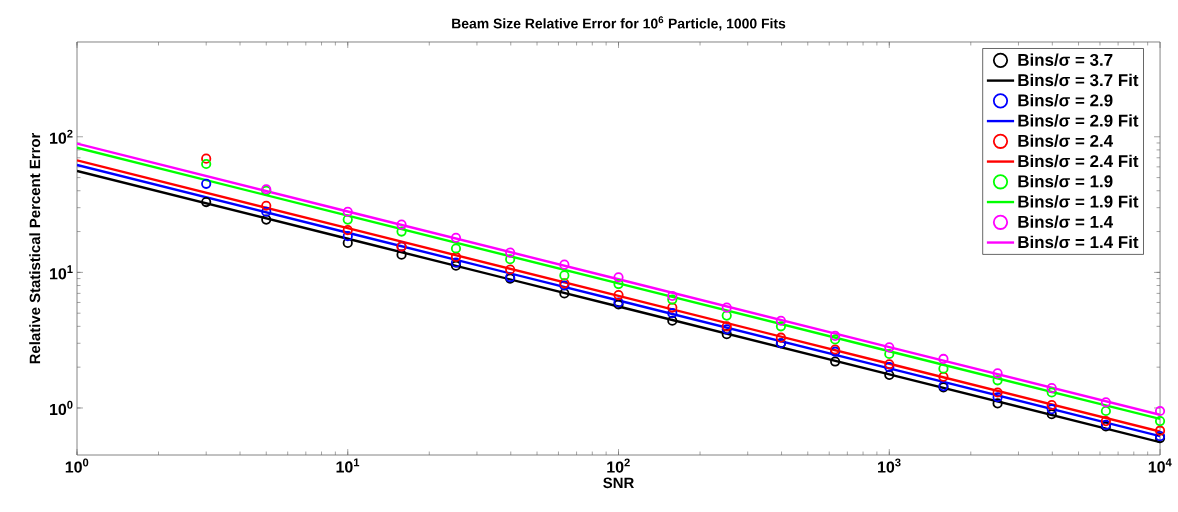 This screenshot has height=512, width=1178. What do you see at coordinates (619, 23) in the screenshot?
I see `chart-title: Beam Size Relative Error for 10$^{6}$ Particle, 1000 Fits` at bounding box center [619, 23].